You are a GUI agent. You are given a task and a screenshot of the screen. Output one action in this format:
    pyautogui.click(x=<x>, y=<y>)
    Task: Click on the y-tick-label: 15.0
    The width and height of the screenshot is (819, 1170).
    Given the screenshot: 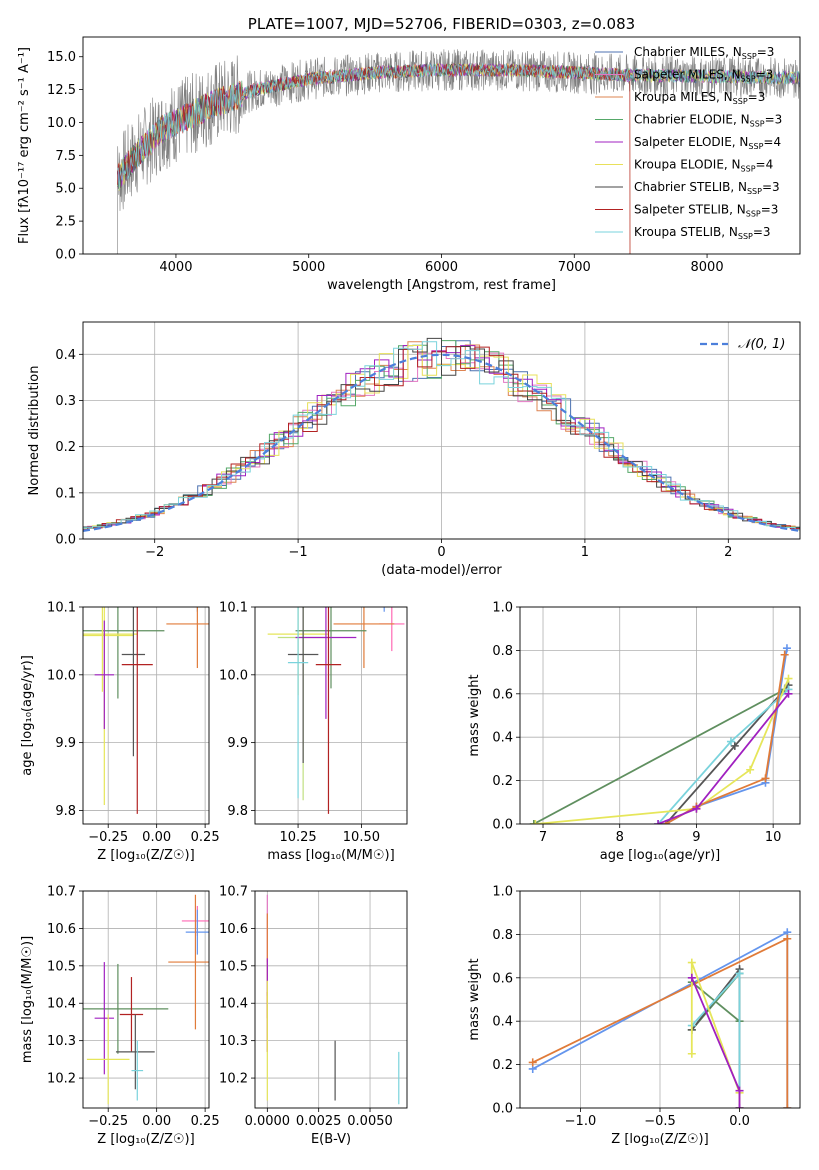 What is the action you would take?
    pyautogui.click(x=61, y=57)
    